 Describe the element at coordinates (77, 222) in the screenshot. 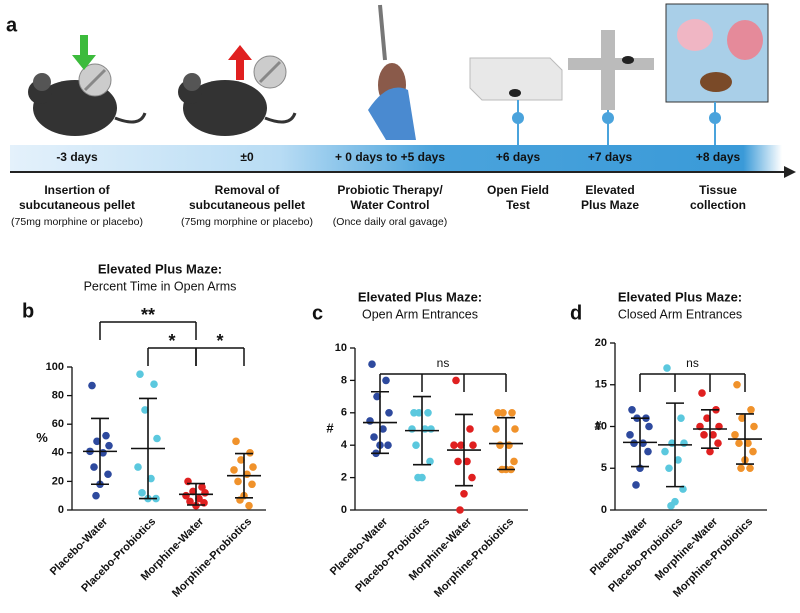

I see `event-note: (75mg morphine or placebo)` at that location.